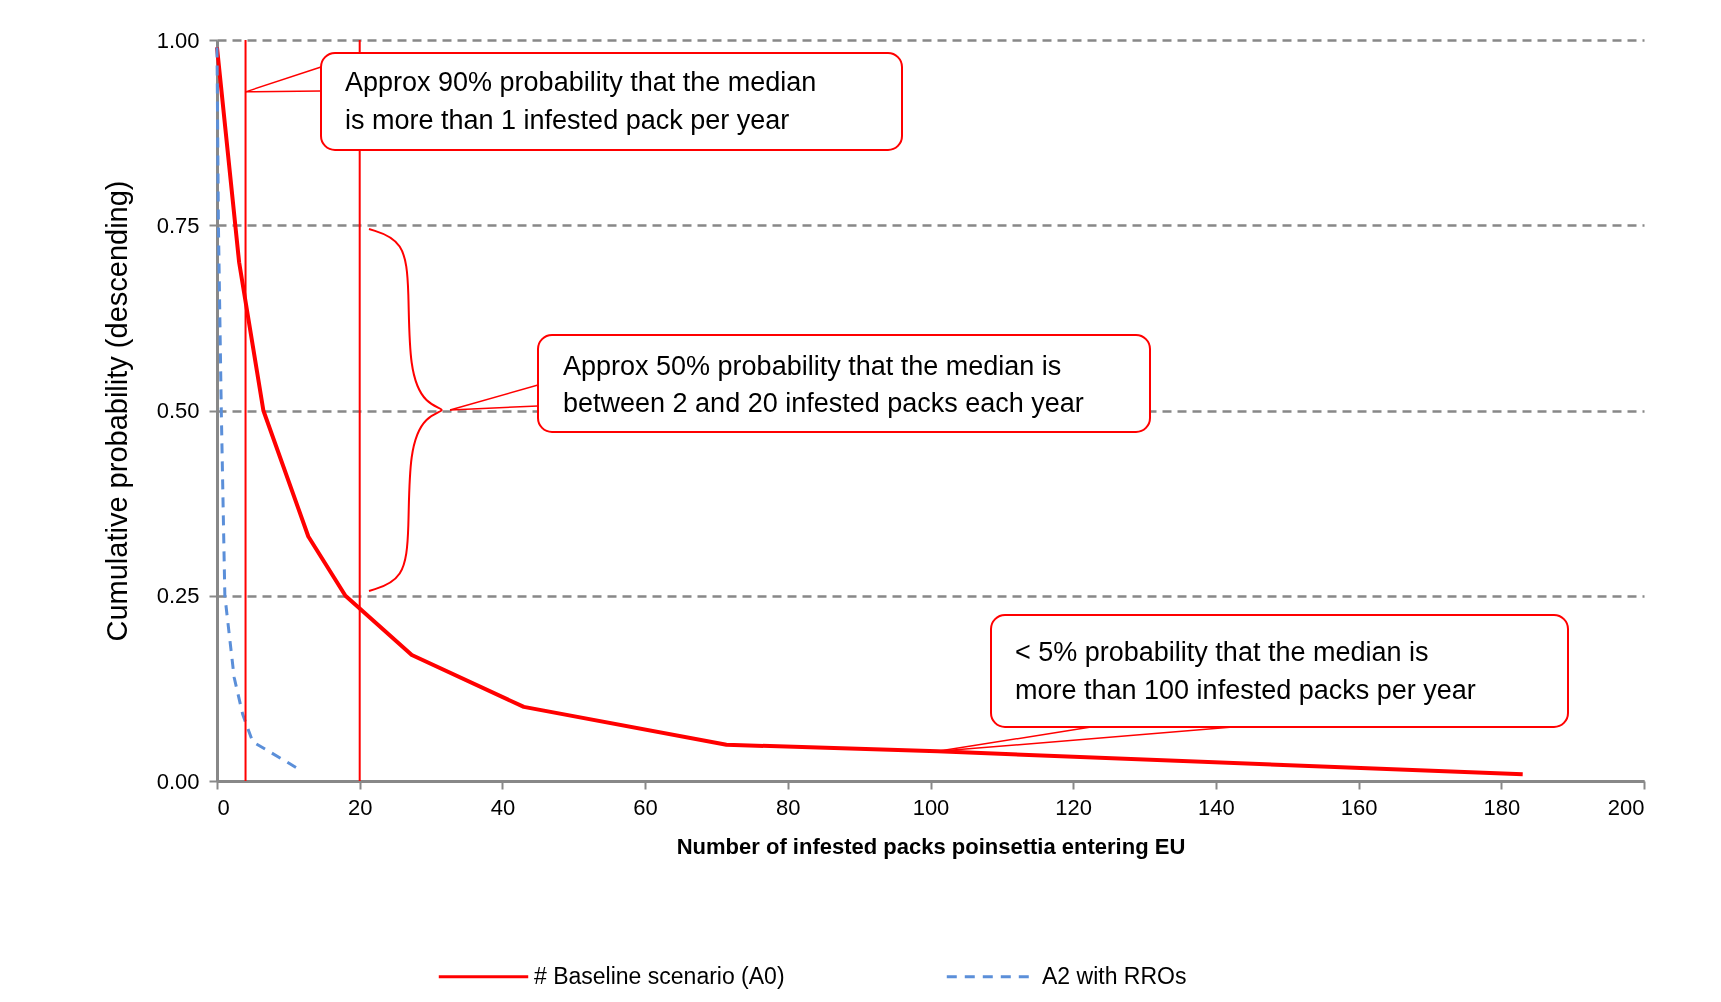  I want to click on y-tick-label: 0.75, so click(178, 225).